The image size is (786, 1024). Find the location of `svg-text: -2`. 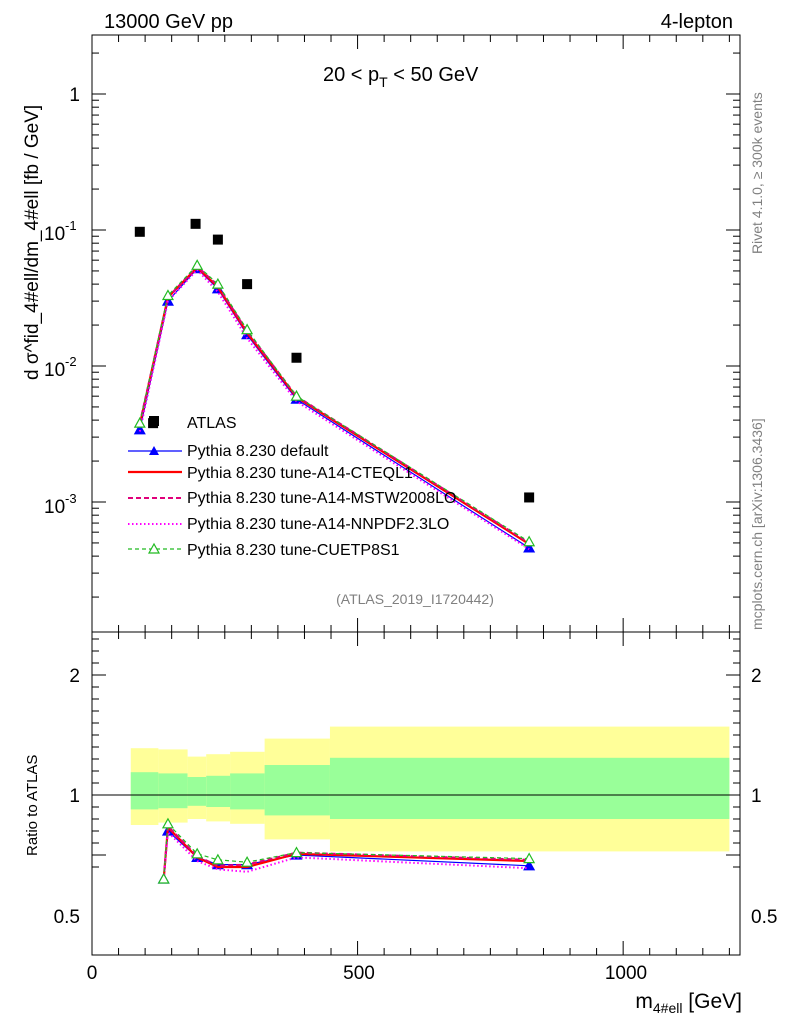

svg-text: -2 is located at coordinates (71, 361).